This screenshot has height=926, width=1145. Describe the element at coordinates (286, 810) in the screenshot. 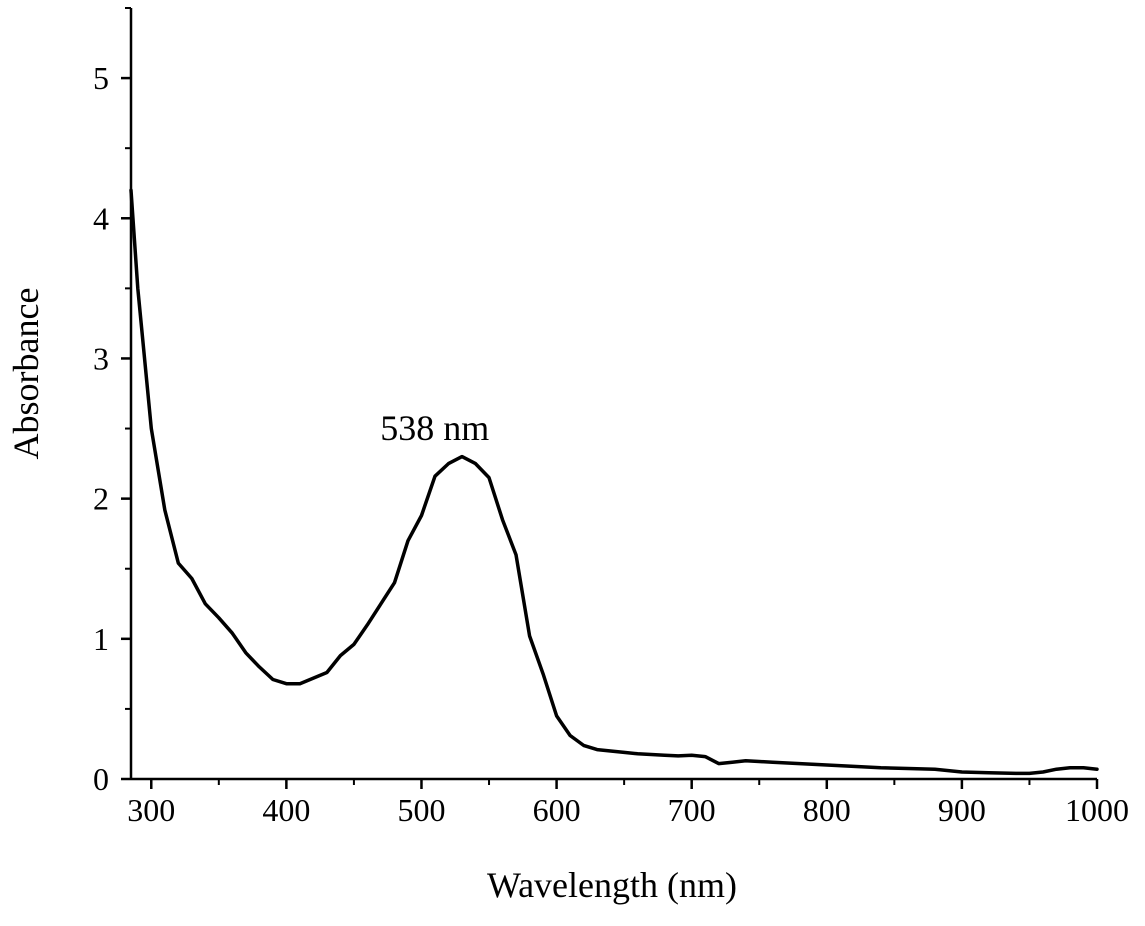

I see `x-tick-label: 400` at that location.